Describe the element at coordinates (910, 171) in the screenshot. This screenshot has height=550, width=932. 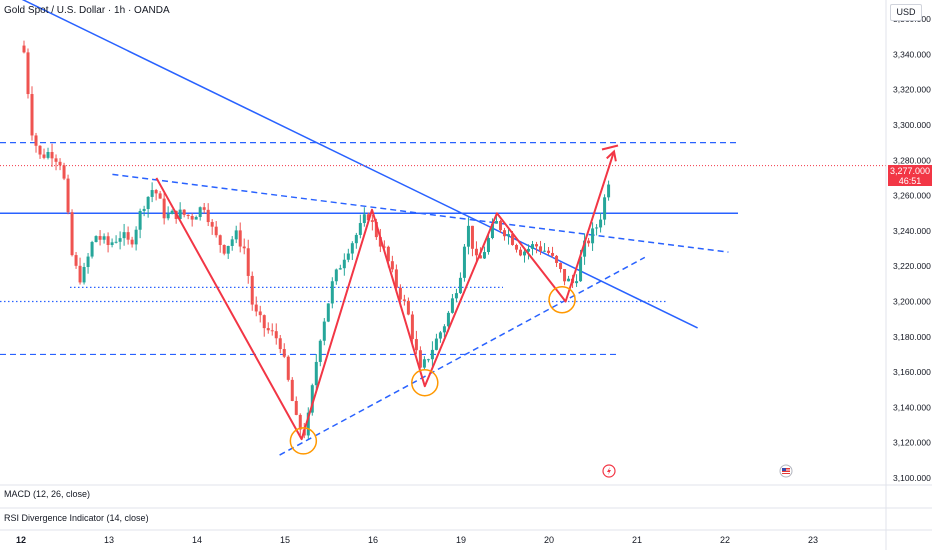
I see `last-price-value: 3,277.000` at that location.